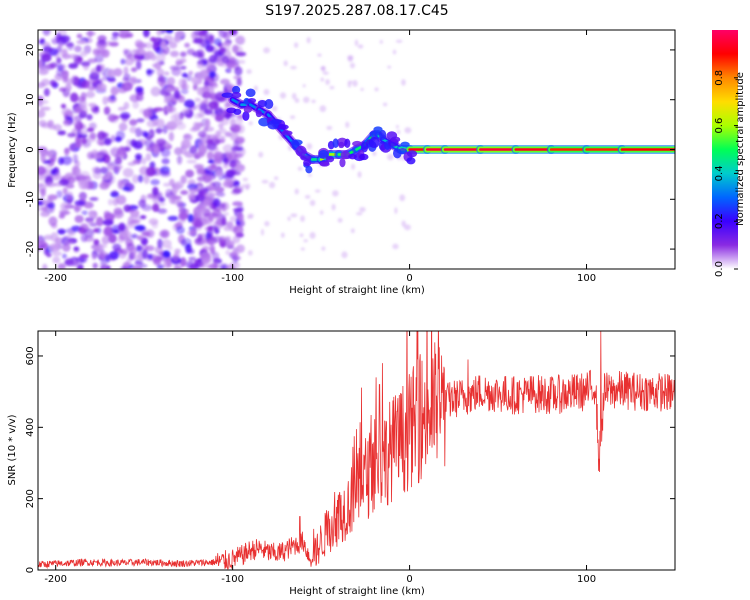 This screenshot has width=750, height=600. I want to click on colorbar-tick-label: 0.4, so click(719, 173).